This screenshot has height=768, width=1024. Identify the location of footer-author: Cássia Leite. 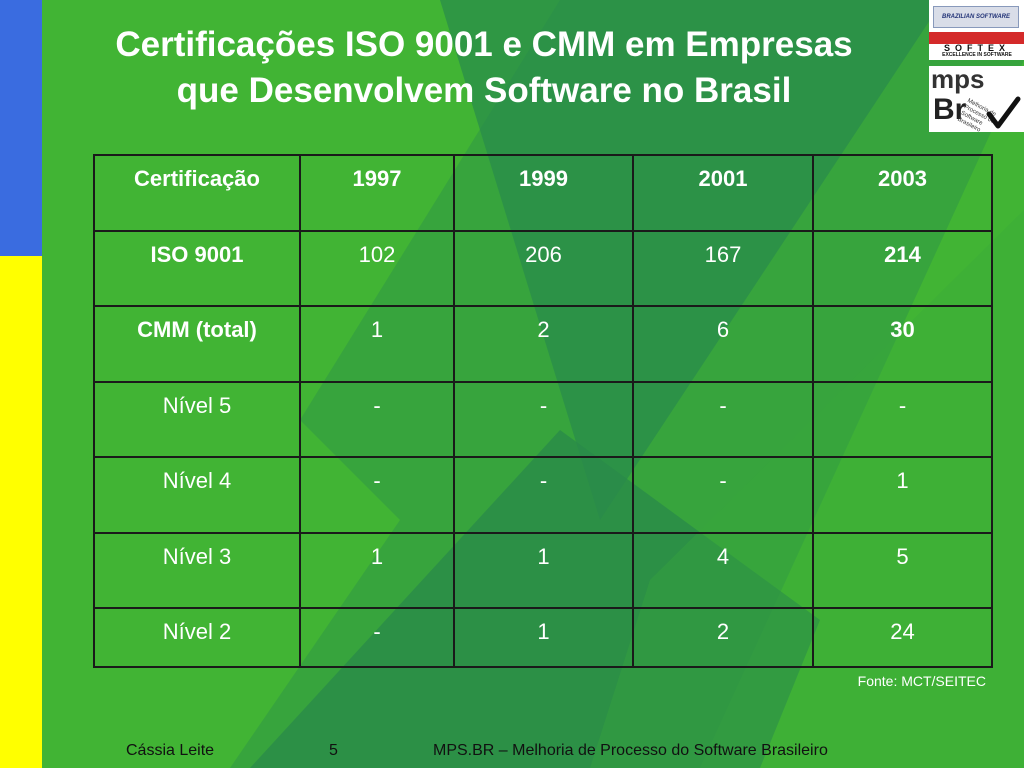
(170, 750).